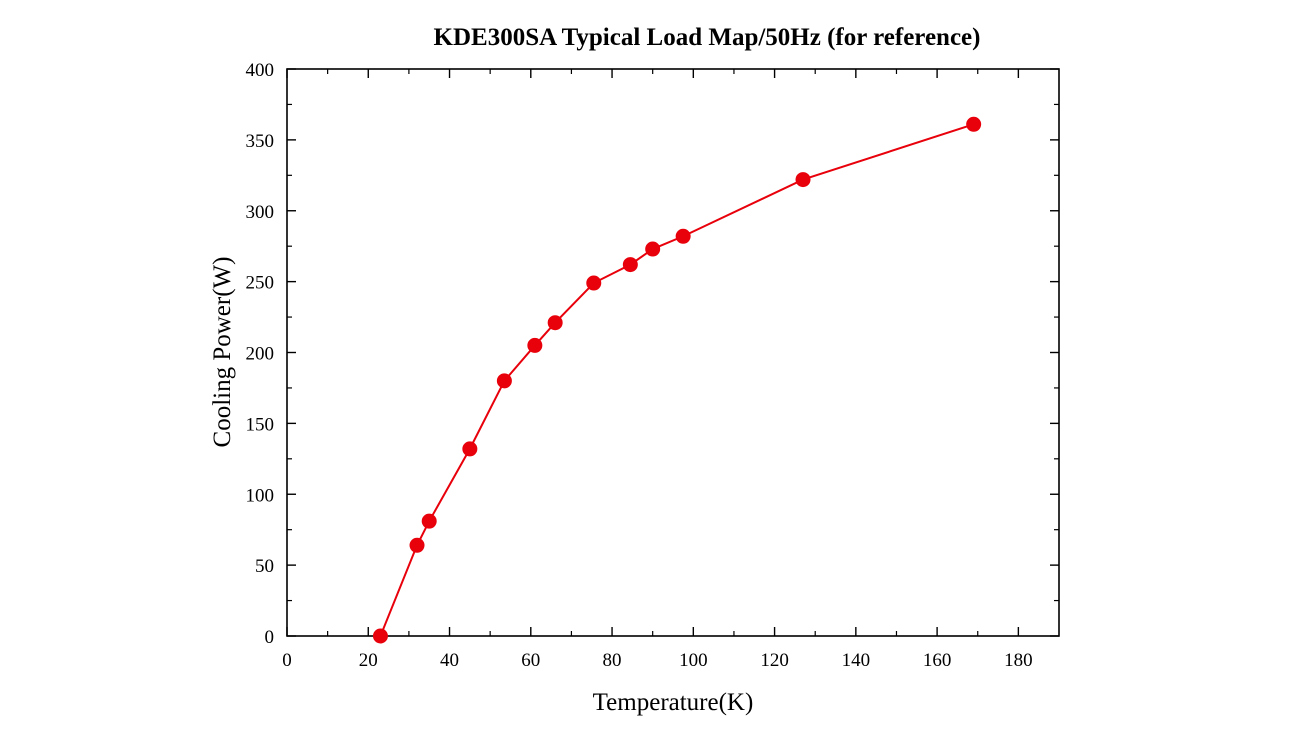  What do you see at coordinates (530, 660) in the screenshot?
I see `x-tick-label: 60` at bounding box center [530, 660].